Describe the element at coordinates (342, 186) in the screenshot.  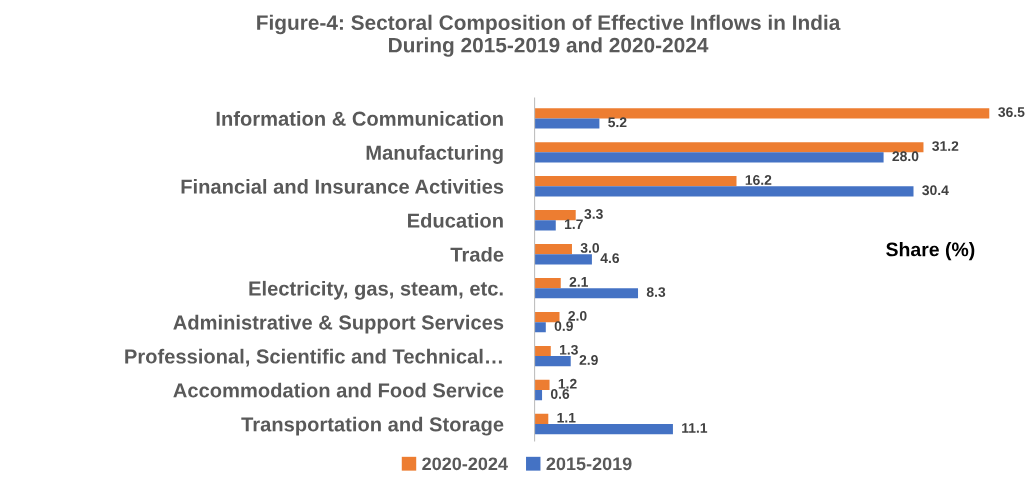
I see `y-tick-label: Financial and Insurance Activities` at that location.